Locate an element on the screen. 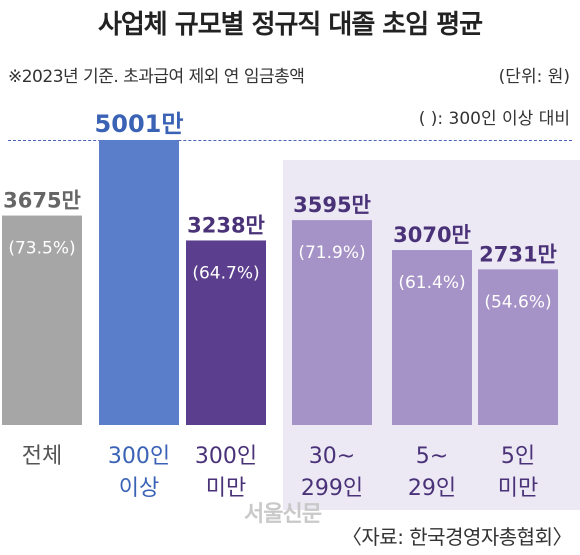 This screenshot has height=555, width=580. value-label-0: 3675만 is located at coordinates (42, 201).